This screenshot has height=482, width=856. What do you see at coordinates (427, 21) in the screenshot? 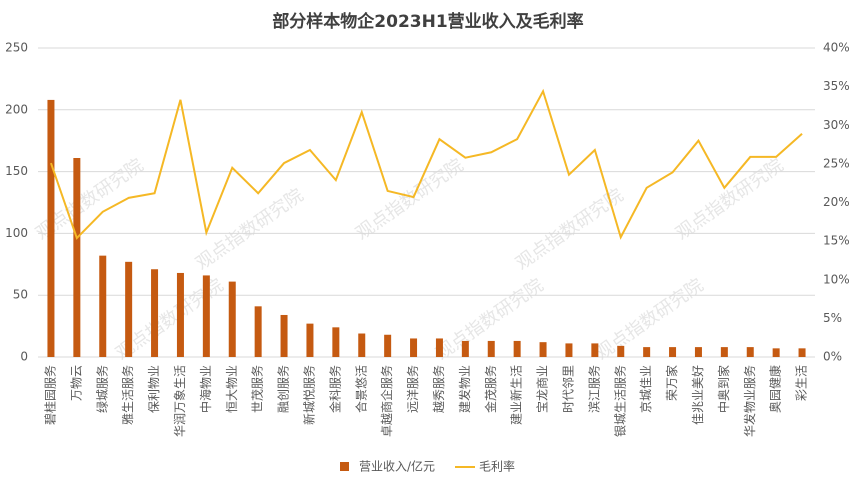
I see `chart-title: 部分样本物企2023H1营业收入及毛利率` at bounding box center [427, 21].